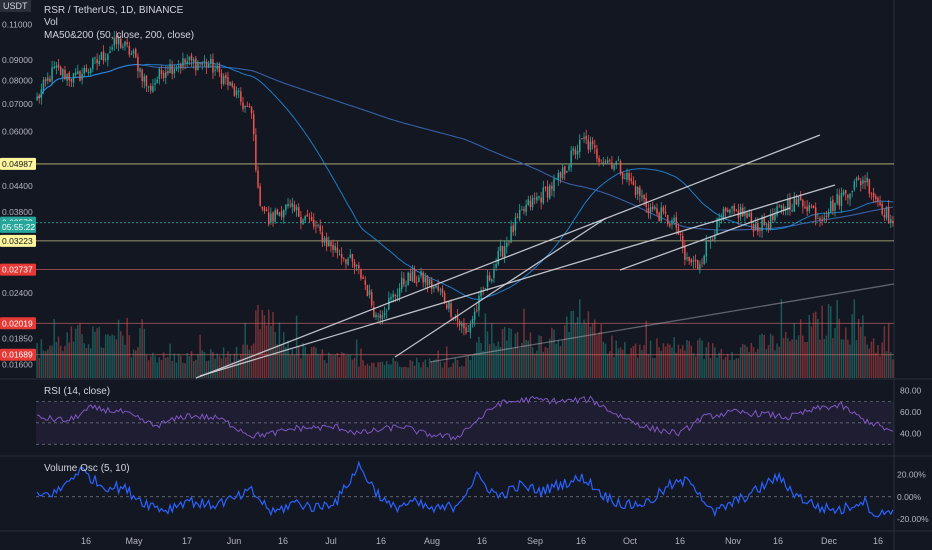  I want to click on chart-title: RSR / TetherUS, 1D, BINANCE, so click(114, 10).